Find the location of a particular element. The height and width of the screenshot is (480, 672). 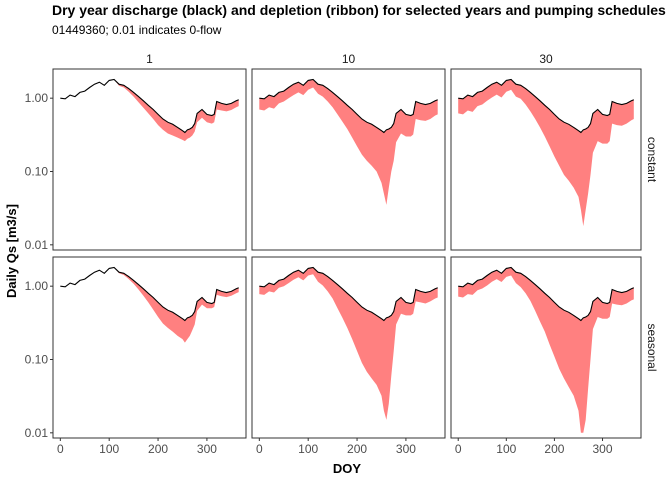

column-strip-label: 10 is located at coordinates (349, 59).